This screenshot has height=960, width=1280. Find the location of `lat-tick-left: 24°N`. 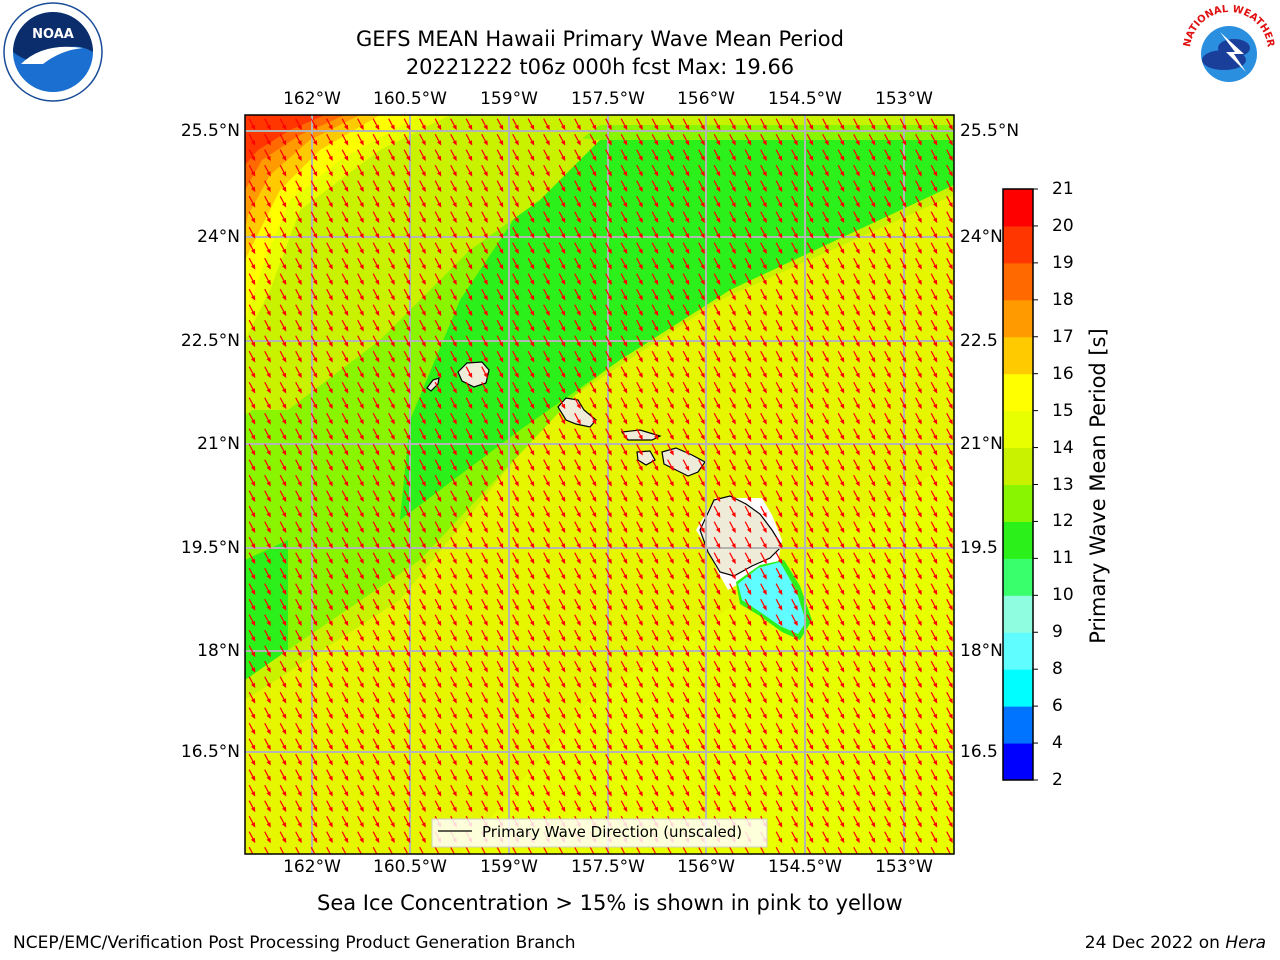

lat-tick-left: 24°N is located at coordinates (218, 237).